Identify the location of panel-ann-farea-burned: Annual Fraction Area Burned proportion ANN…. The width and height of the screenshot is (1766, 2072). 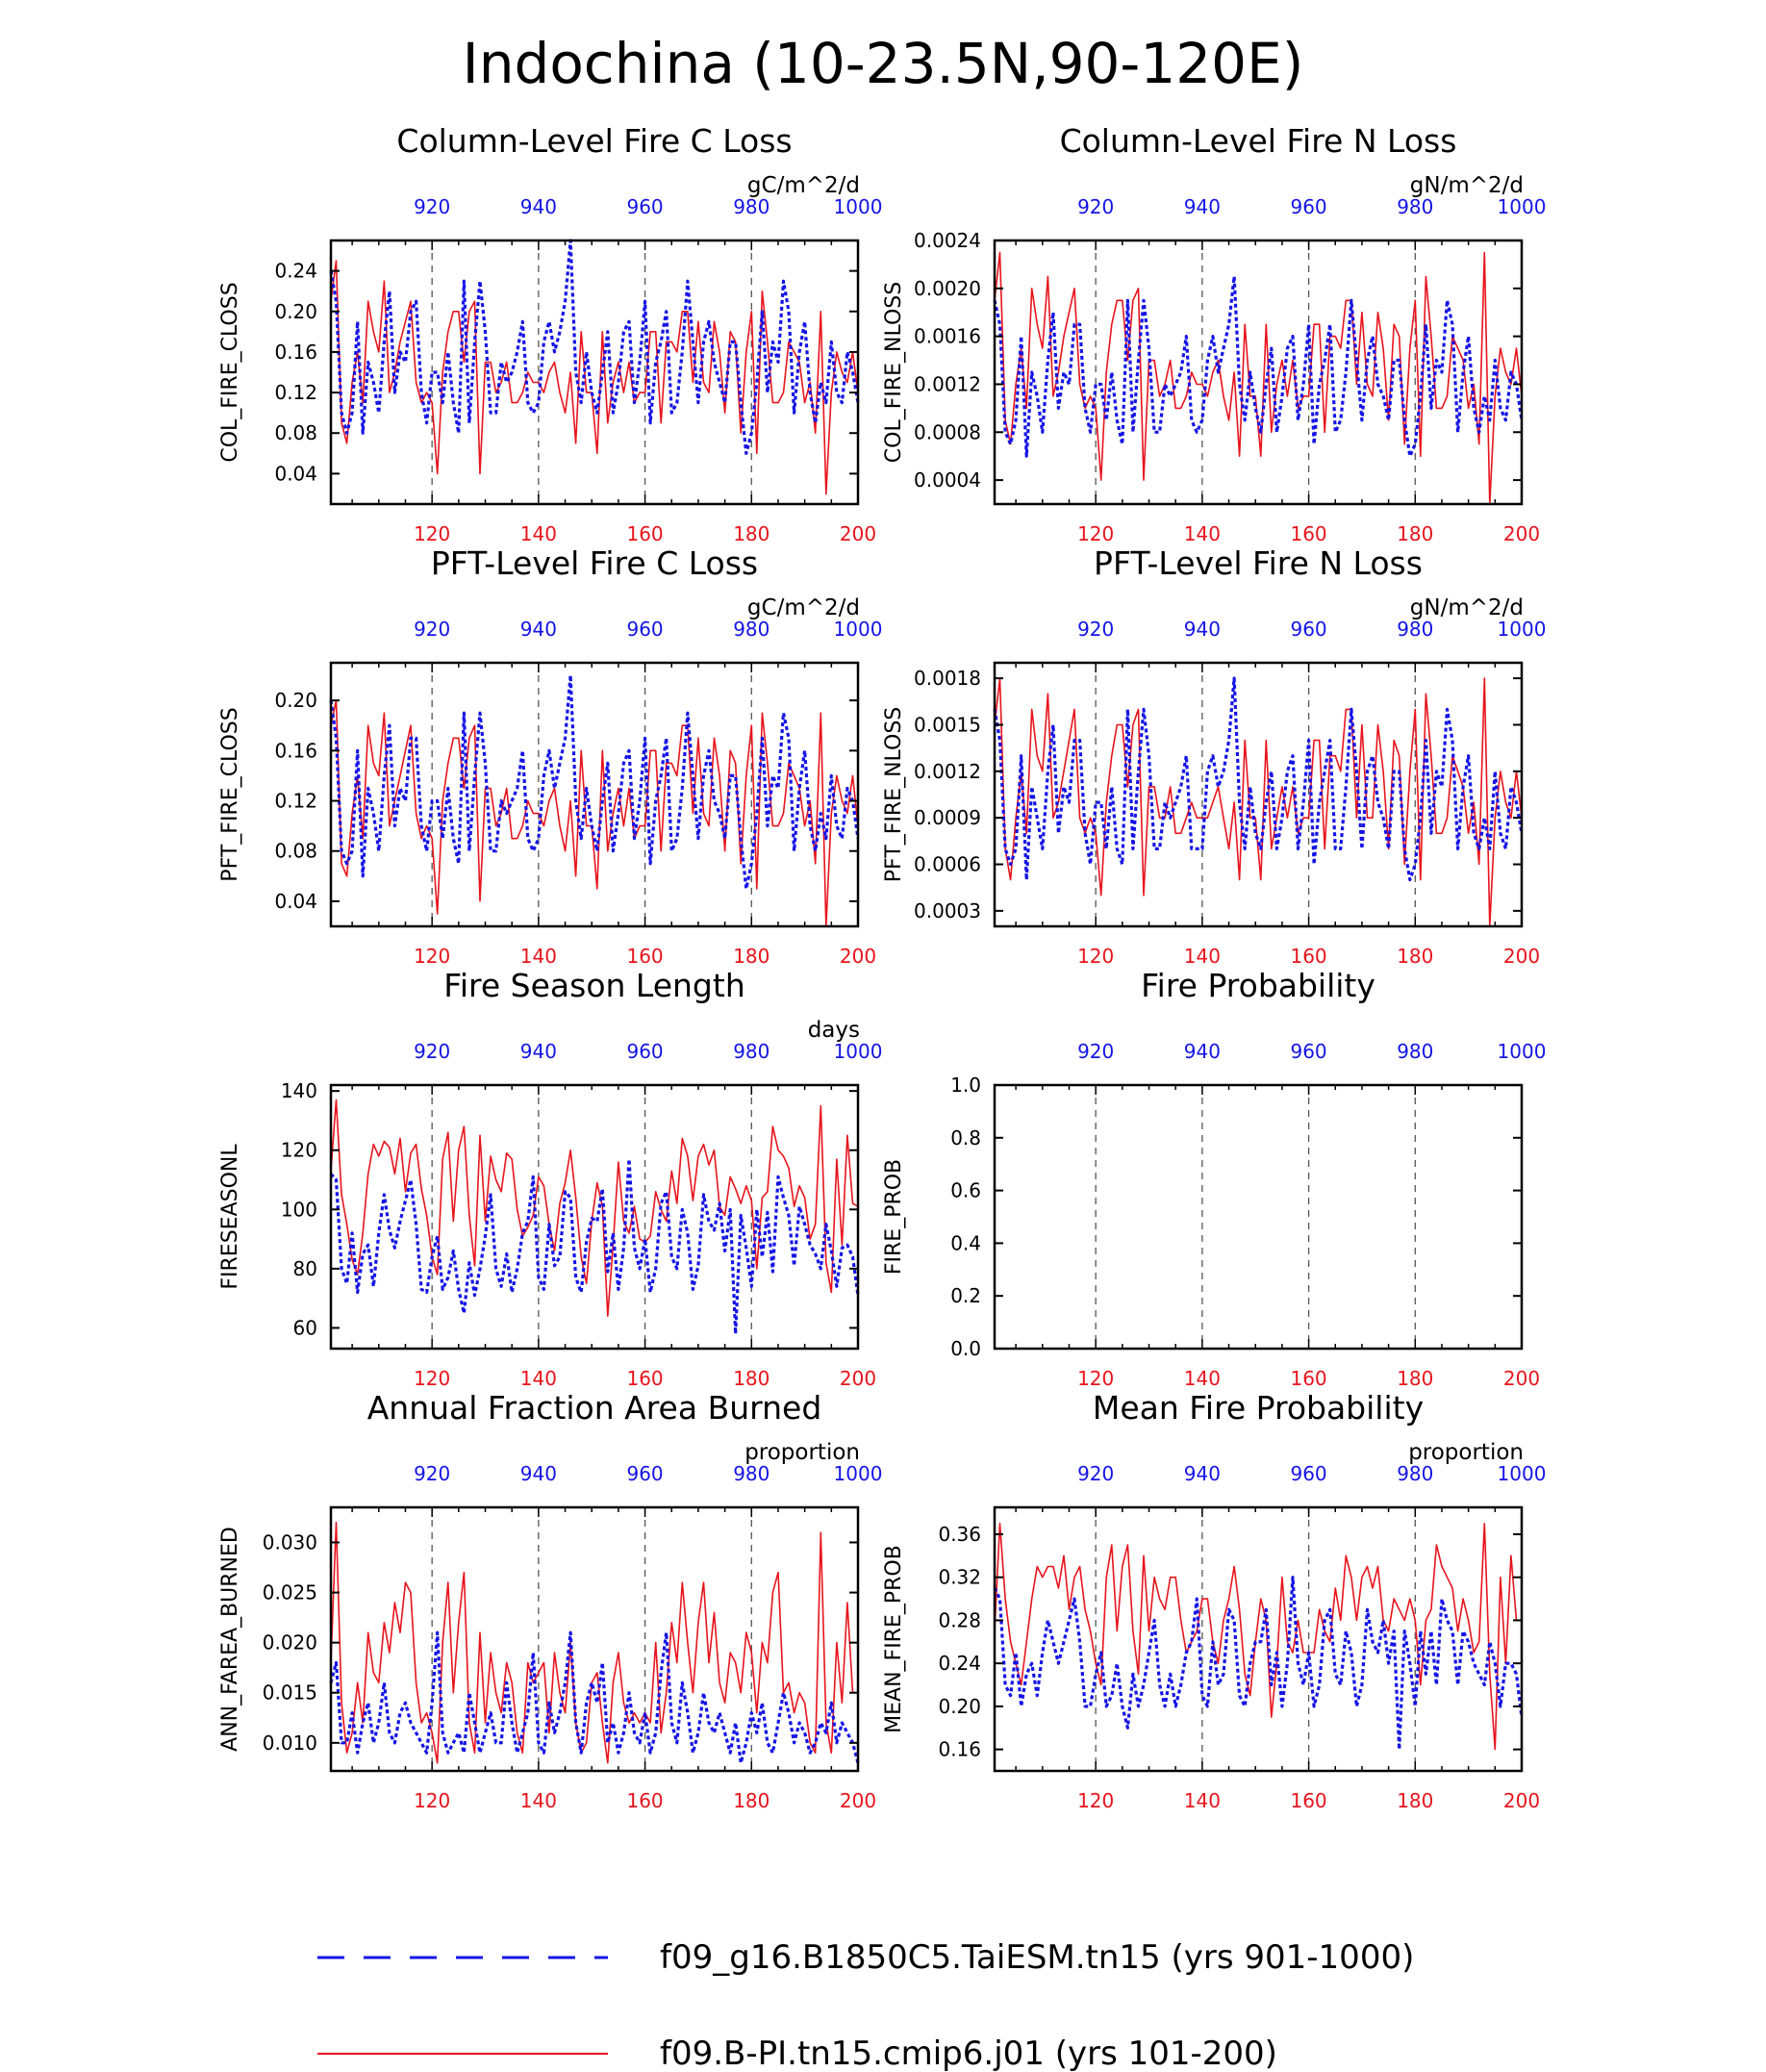
(550, 1600).